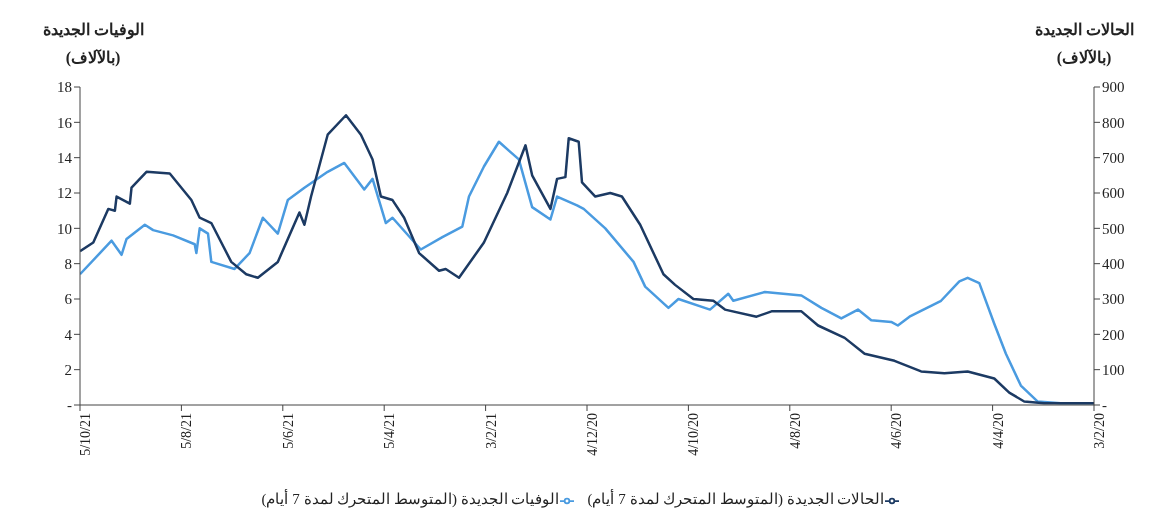 The image size is (1167, 520). I want to click on y-tick-label: 14, so click(65, 157).